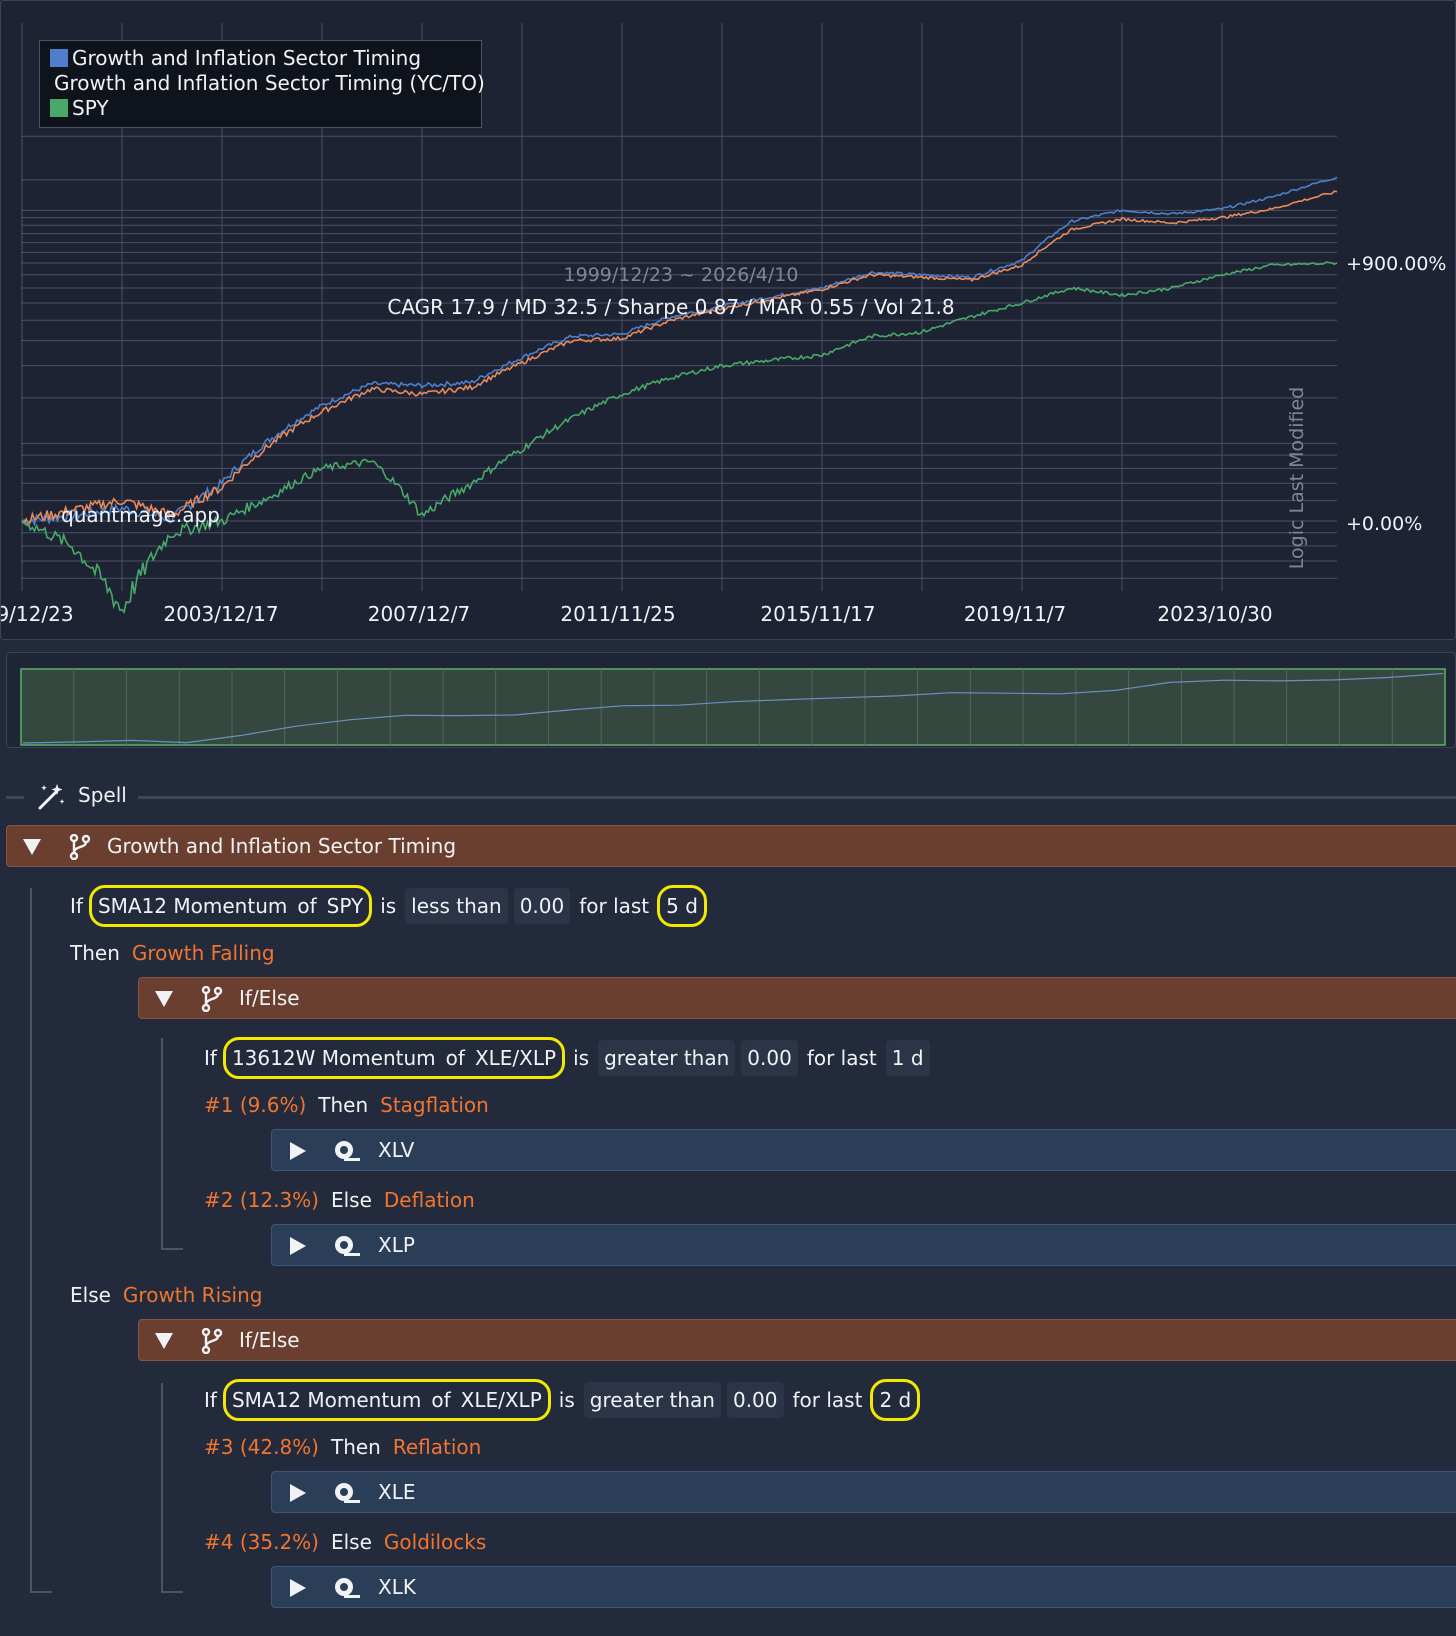 The height and width of the screenshot is (1636, 1456). I want to click on then-row: Then Growth Falling, so click(172, 953).